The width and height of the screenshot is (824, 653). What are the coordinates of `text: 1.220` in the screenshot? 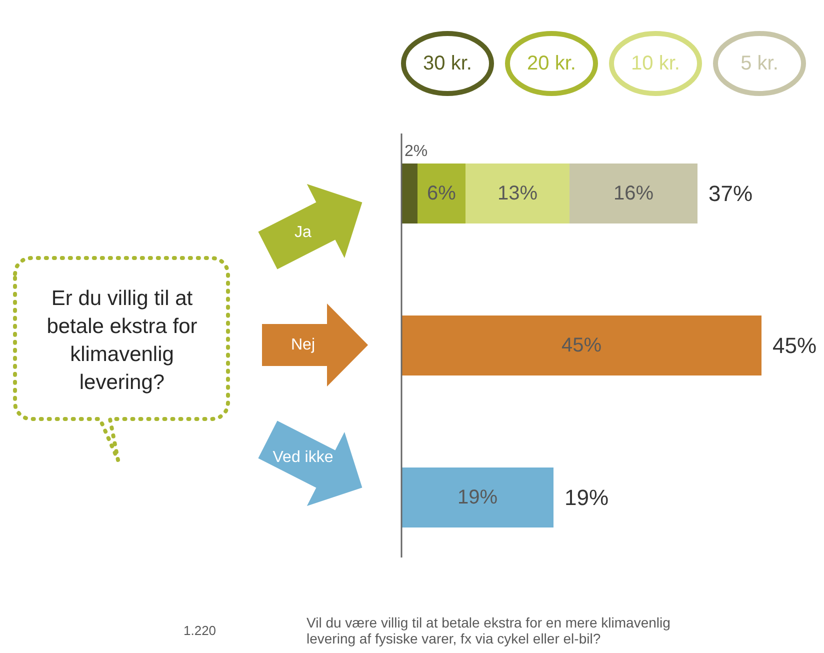 It's located at (200, 630).